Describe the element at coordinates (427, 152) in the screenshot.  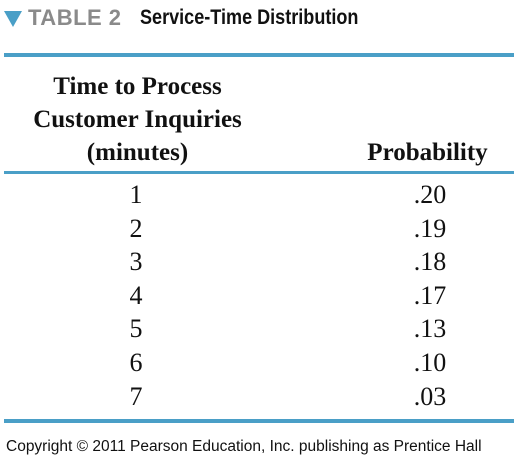
I see `column-header-probability: Probability` at that location.